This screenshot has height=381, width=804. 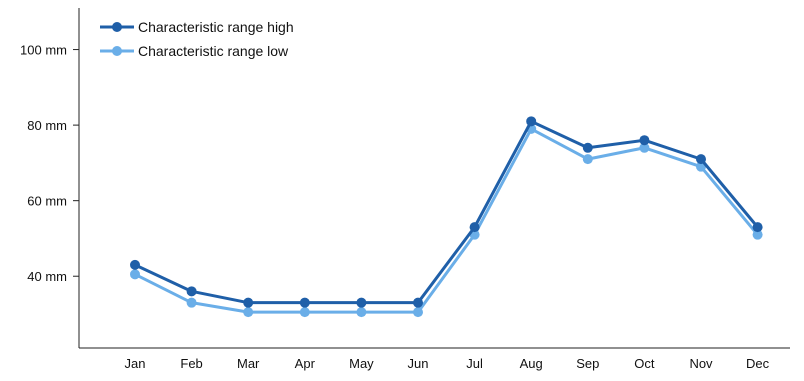 I want to click on x-axis-ticks: Jan Feb Mar Apr May Jun Jul Aug Sep Oct Nov Dec, so click(x=447, y=363).